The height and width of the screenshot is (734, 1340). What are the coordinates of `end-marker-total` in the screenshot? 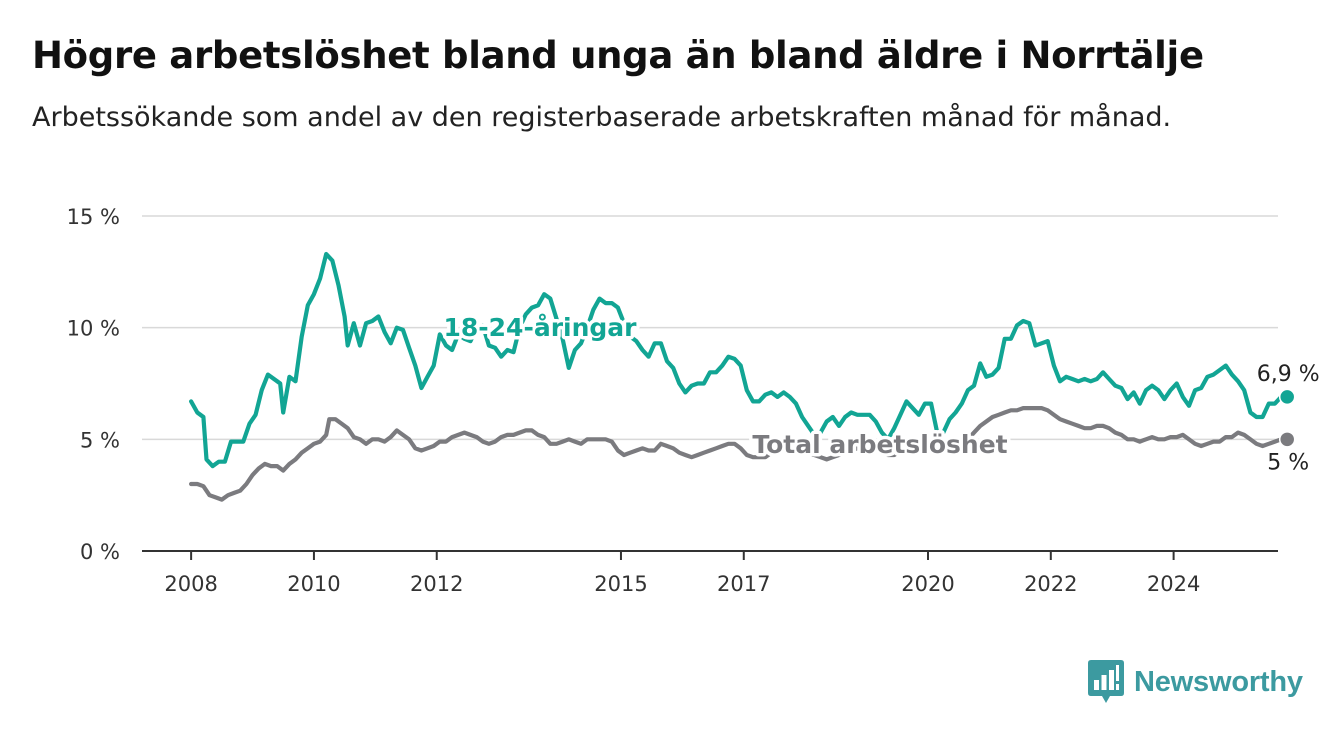 It's located at (1287, 439).